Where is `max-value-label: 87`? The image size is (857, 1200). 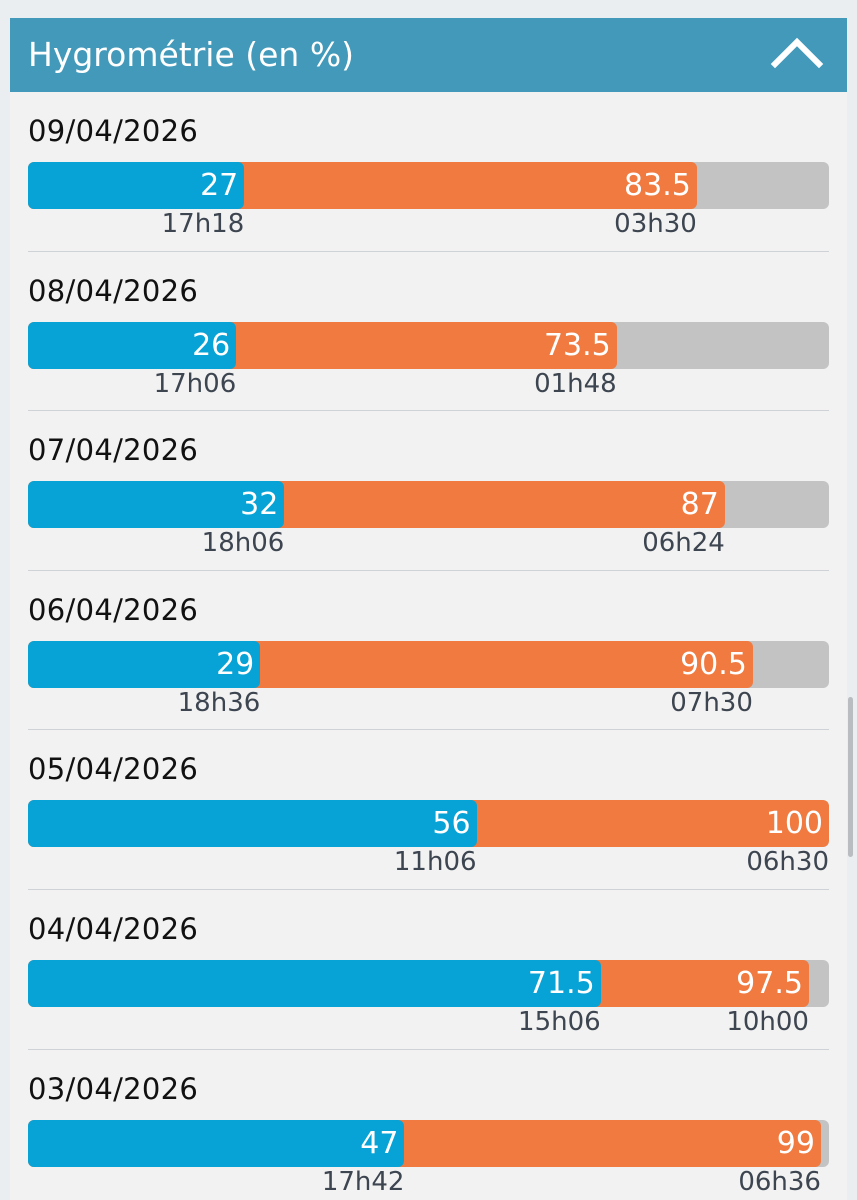
max-value-label: 87 is located at coordinates (699, 505).